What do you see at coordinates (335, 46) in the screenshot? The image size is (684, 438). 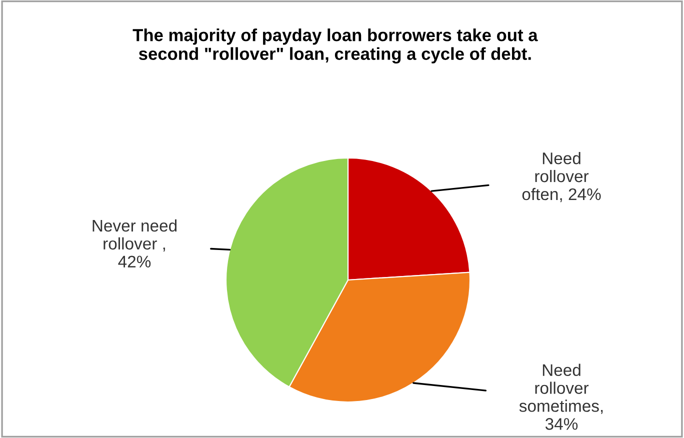 I see `chart-title: The majority of payday loan borrowers take out a second "rollover" loan, creating a cycle of debt.` at bounding box center [335, 46].